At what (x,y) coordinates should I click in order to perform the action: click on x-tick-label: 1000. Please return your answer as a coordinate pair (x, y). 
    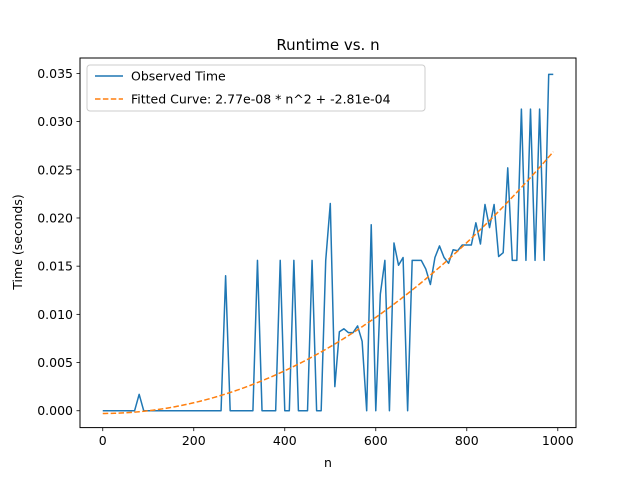
    Looking at the image, I should click on (558, 440).